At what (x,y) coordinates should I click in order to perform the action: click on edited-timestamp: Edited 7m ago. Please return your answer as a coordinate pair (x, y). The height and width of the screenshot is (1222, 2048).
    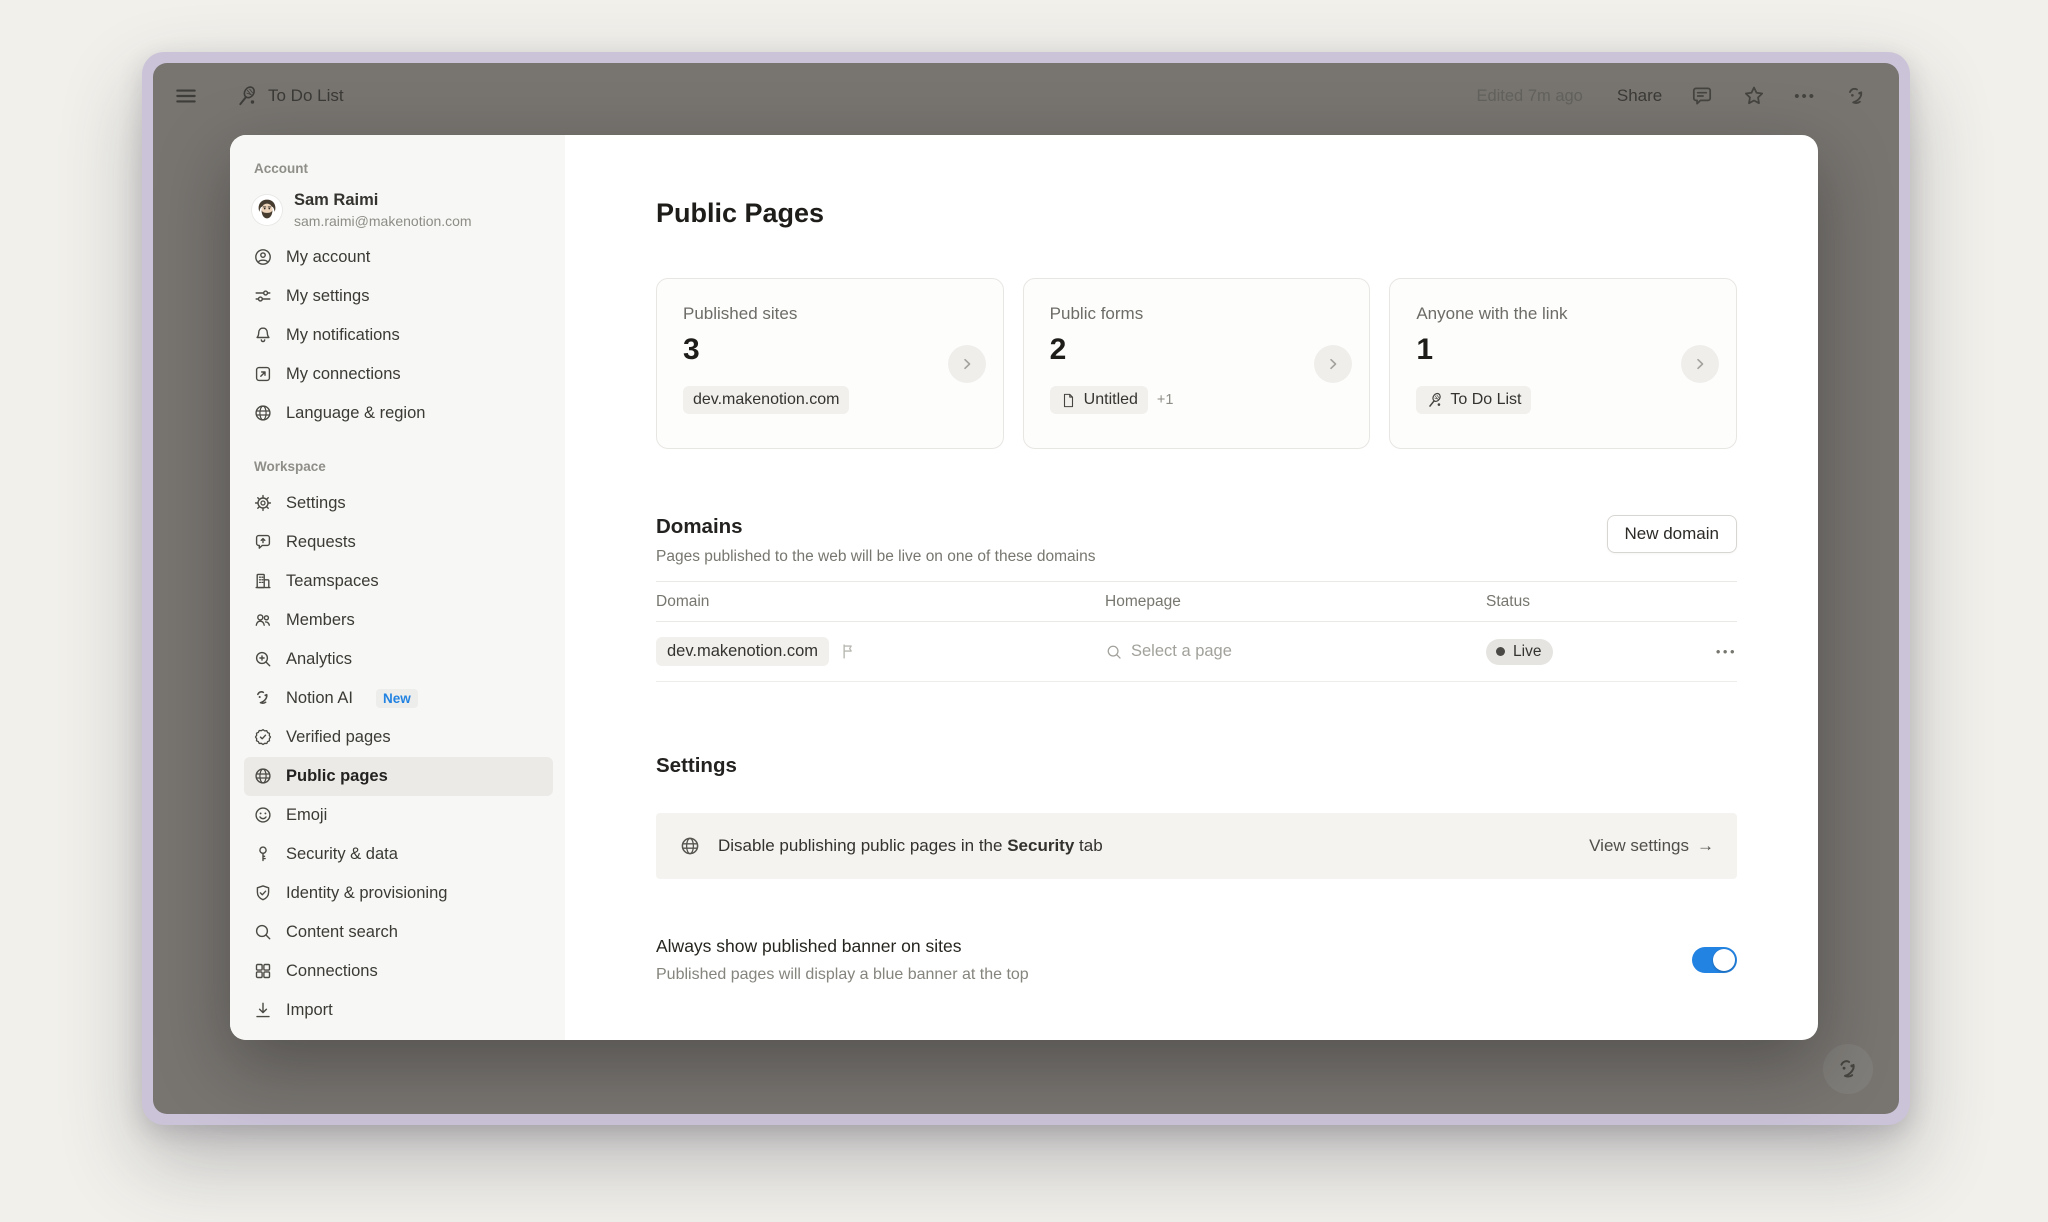
    Looking at the image, I should click on (1529, 95).